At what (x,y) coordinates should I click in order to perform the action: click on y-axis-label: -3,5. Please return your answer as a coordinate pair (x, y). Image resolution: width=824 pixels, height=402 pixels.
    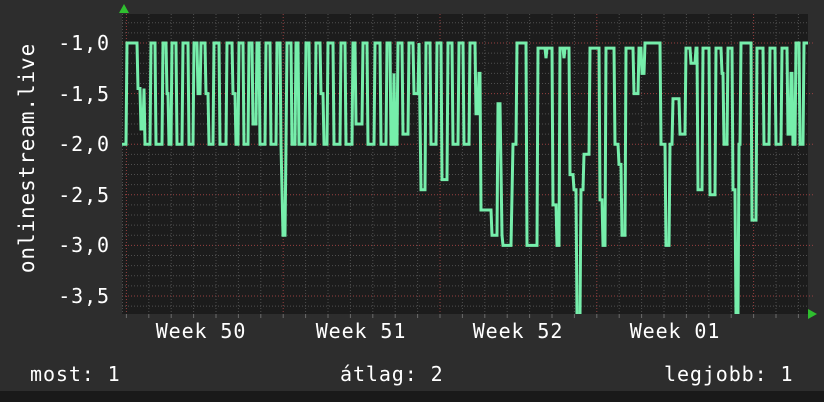
    Looking at the image, I should click on (84, 296).